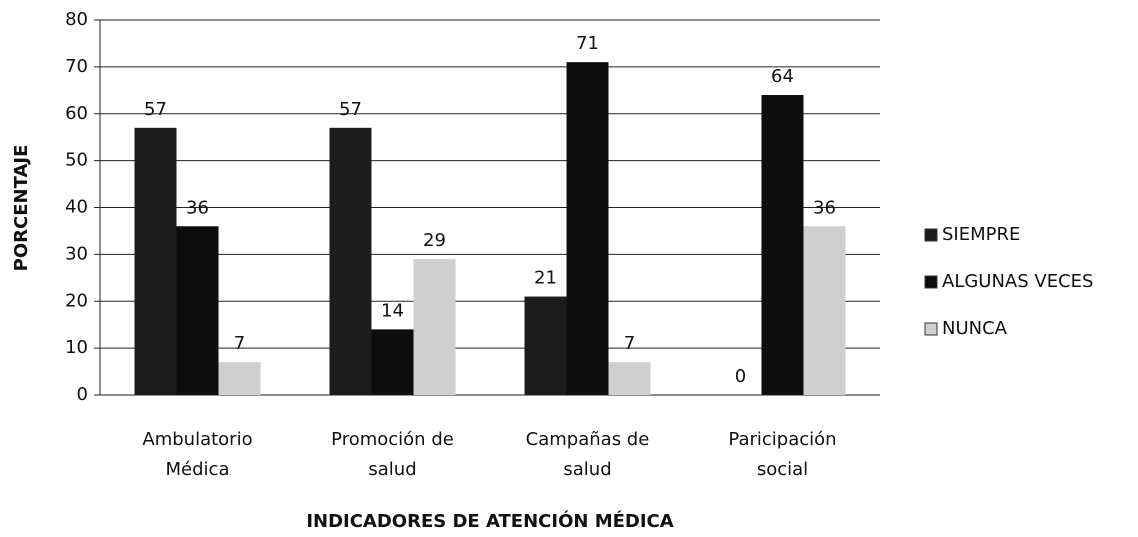 Image resolution: width=1138 pixels, height=537 pixels. Describe the element at coordinates (76, 66) in the screenshot. I see `y-tick-label: 70` at that location.